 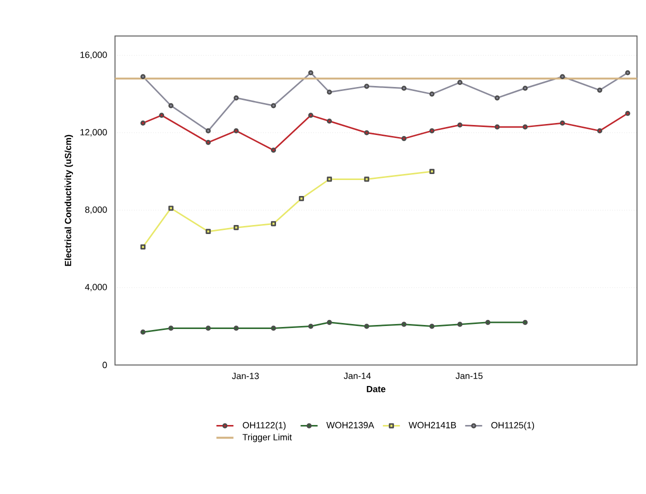 I want to click on y-tick-label: 8,000, so click(x=96, y=210).